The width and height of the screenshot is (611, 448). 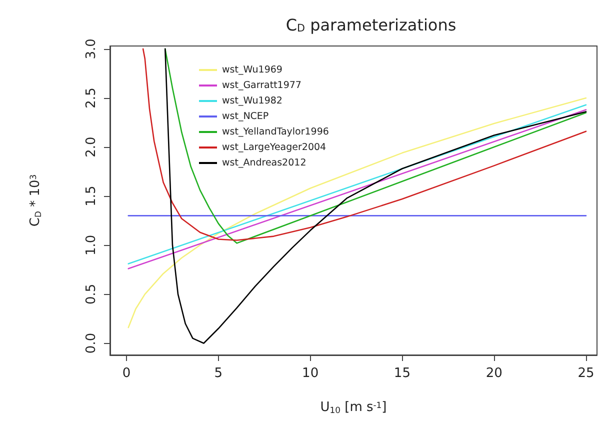 What do you see at coordinates (91, 49) in the screenshot?
I see `y-tick-label: 3.0` at bounding box center [91, 49].